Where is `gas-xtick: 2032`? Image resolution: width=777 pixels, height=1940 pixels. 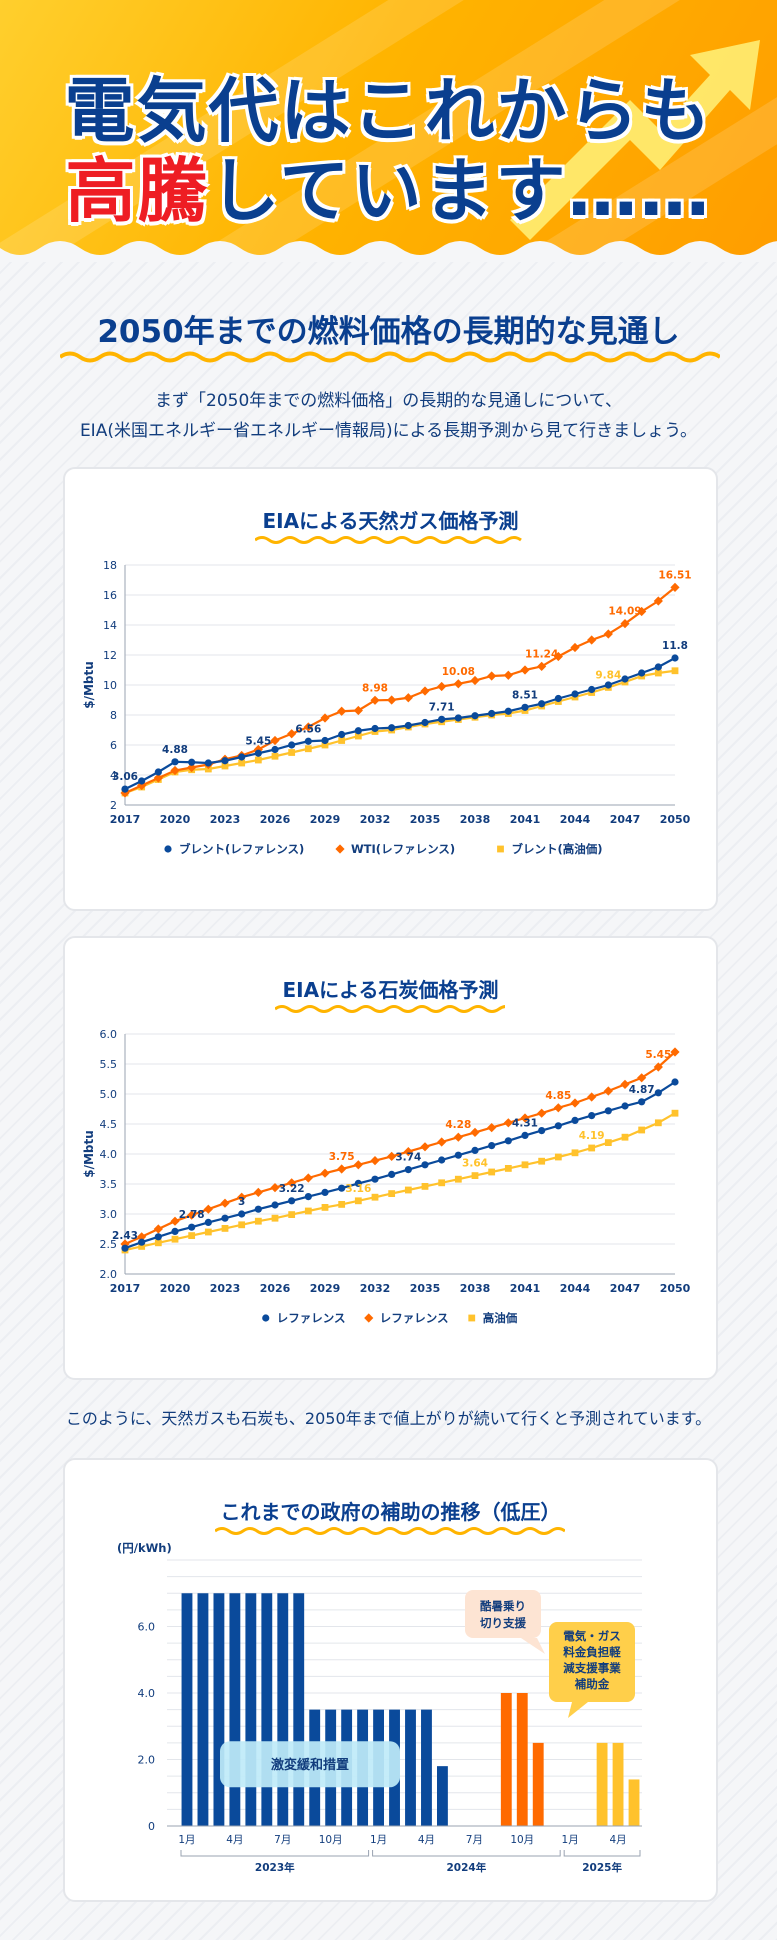
gas-xtick: 2032 is located at coordinates (375, 819).